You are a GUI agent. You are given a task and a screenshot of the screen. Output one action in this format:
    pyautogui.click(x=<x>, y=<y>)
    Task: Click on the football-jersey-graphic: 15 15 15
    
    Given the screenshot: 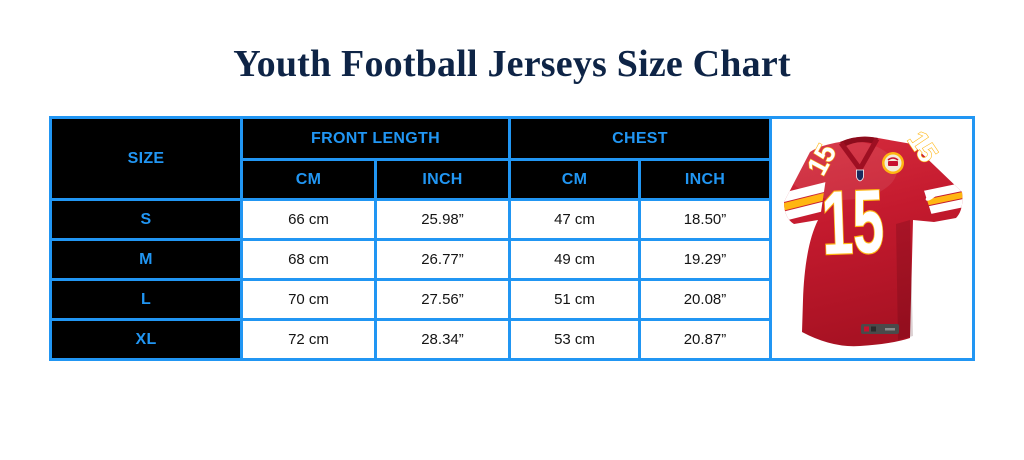 What is the action you would take?
    pyautogui.click(x=873, y=235)
    